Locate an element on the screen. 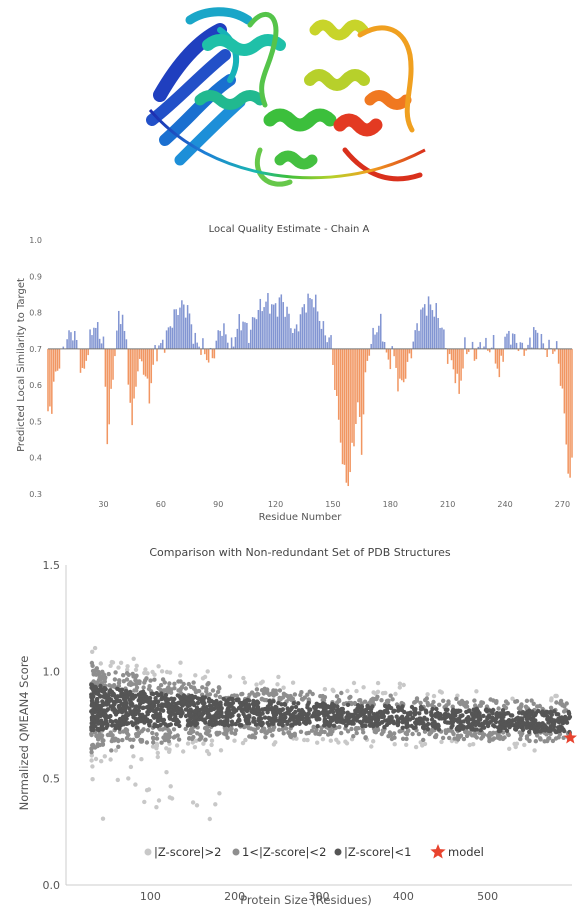 Image resolution: width=578 pixels, height=916 pixels. chart1-xtick-label: 270 is located at coordinates (562, 504).